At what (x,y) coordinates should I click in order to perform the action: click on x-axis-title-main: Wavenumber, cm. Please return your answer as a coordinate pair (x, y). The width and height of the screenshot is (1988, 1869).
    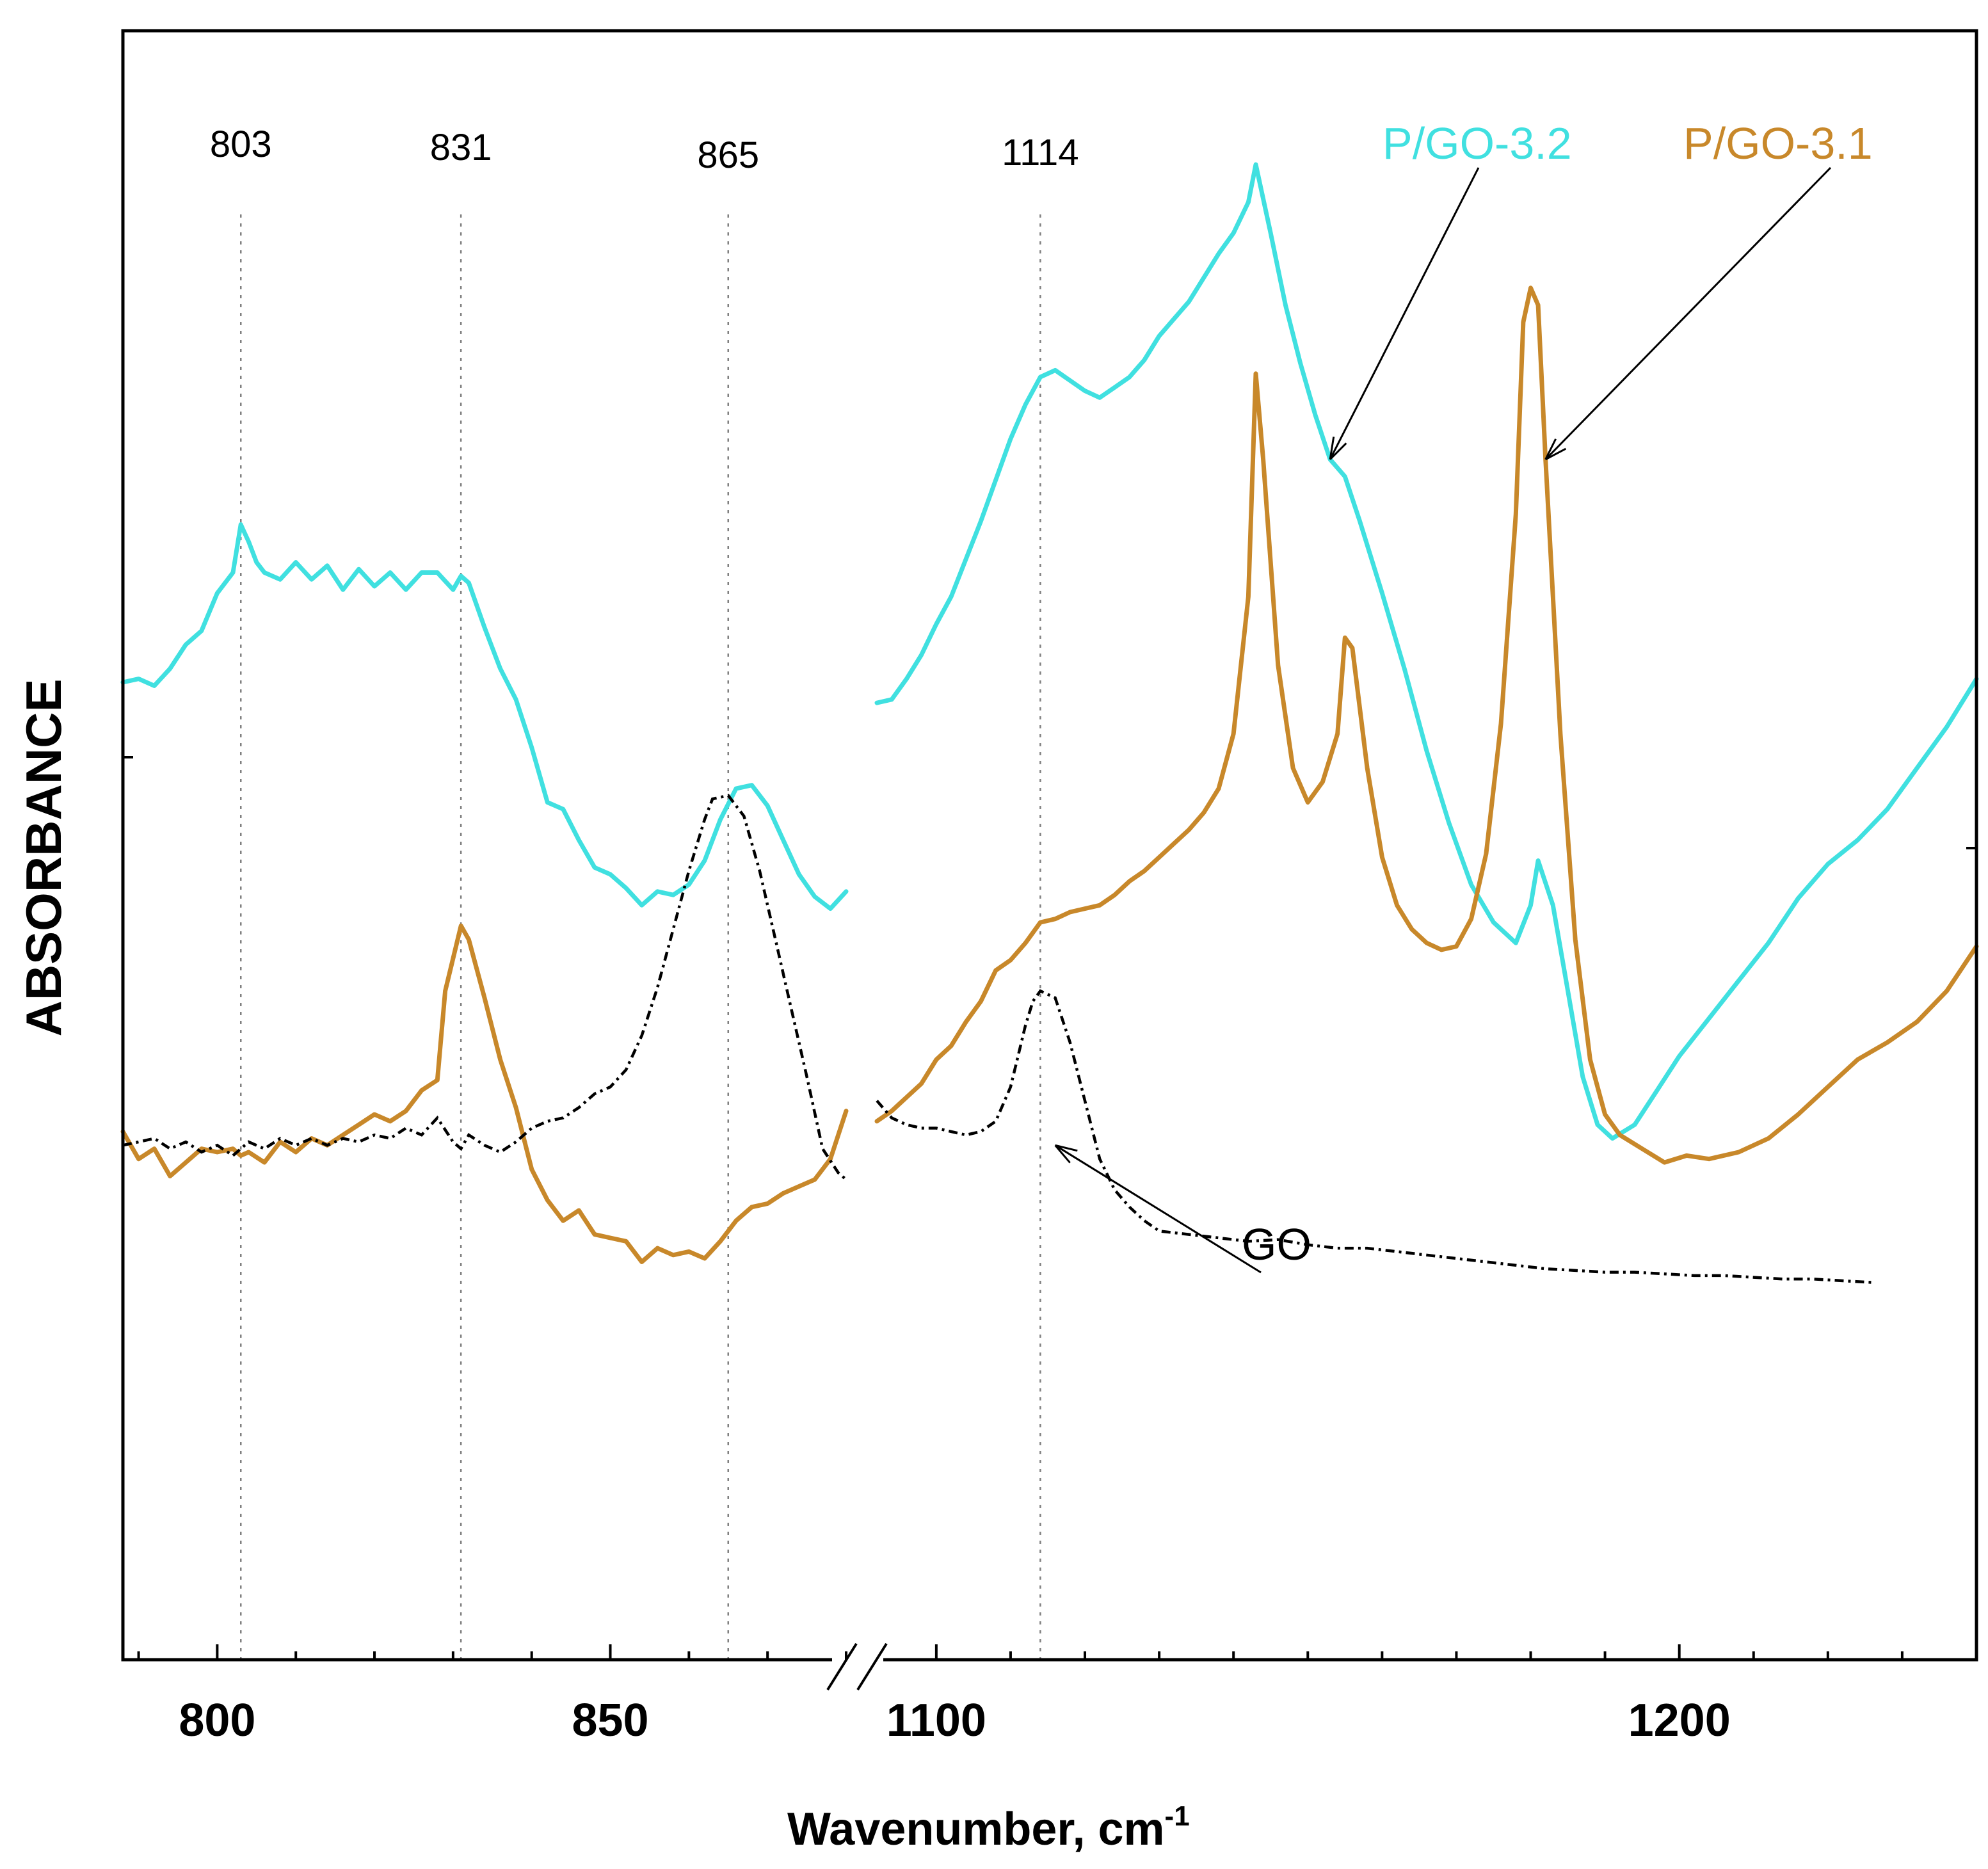
    Looking at the image, I should click on (976, 1830).